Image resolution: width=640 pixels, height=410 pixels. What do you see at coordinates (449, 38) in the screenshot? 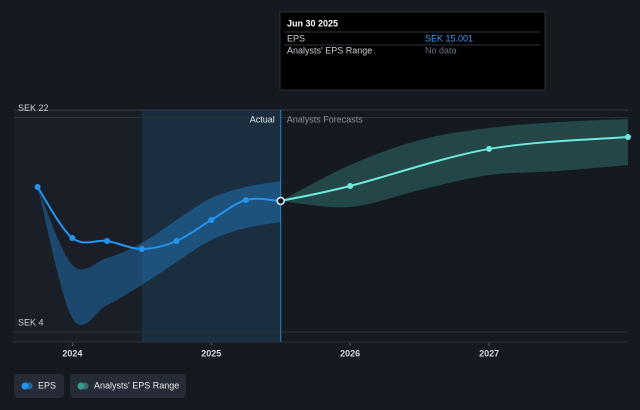
I see `tooltip-value: SEK 15.001` at bounding box center [449, 38].